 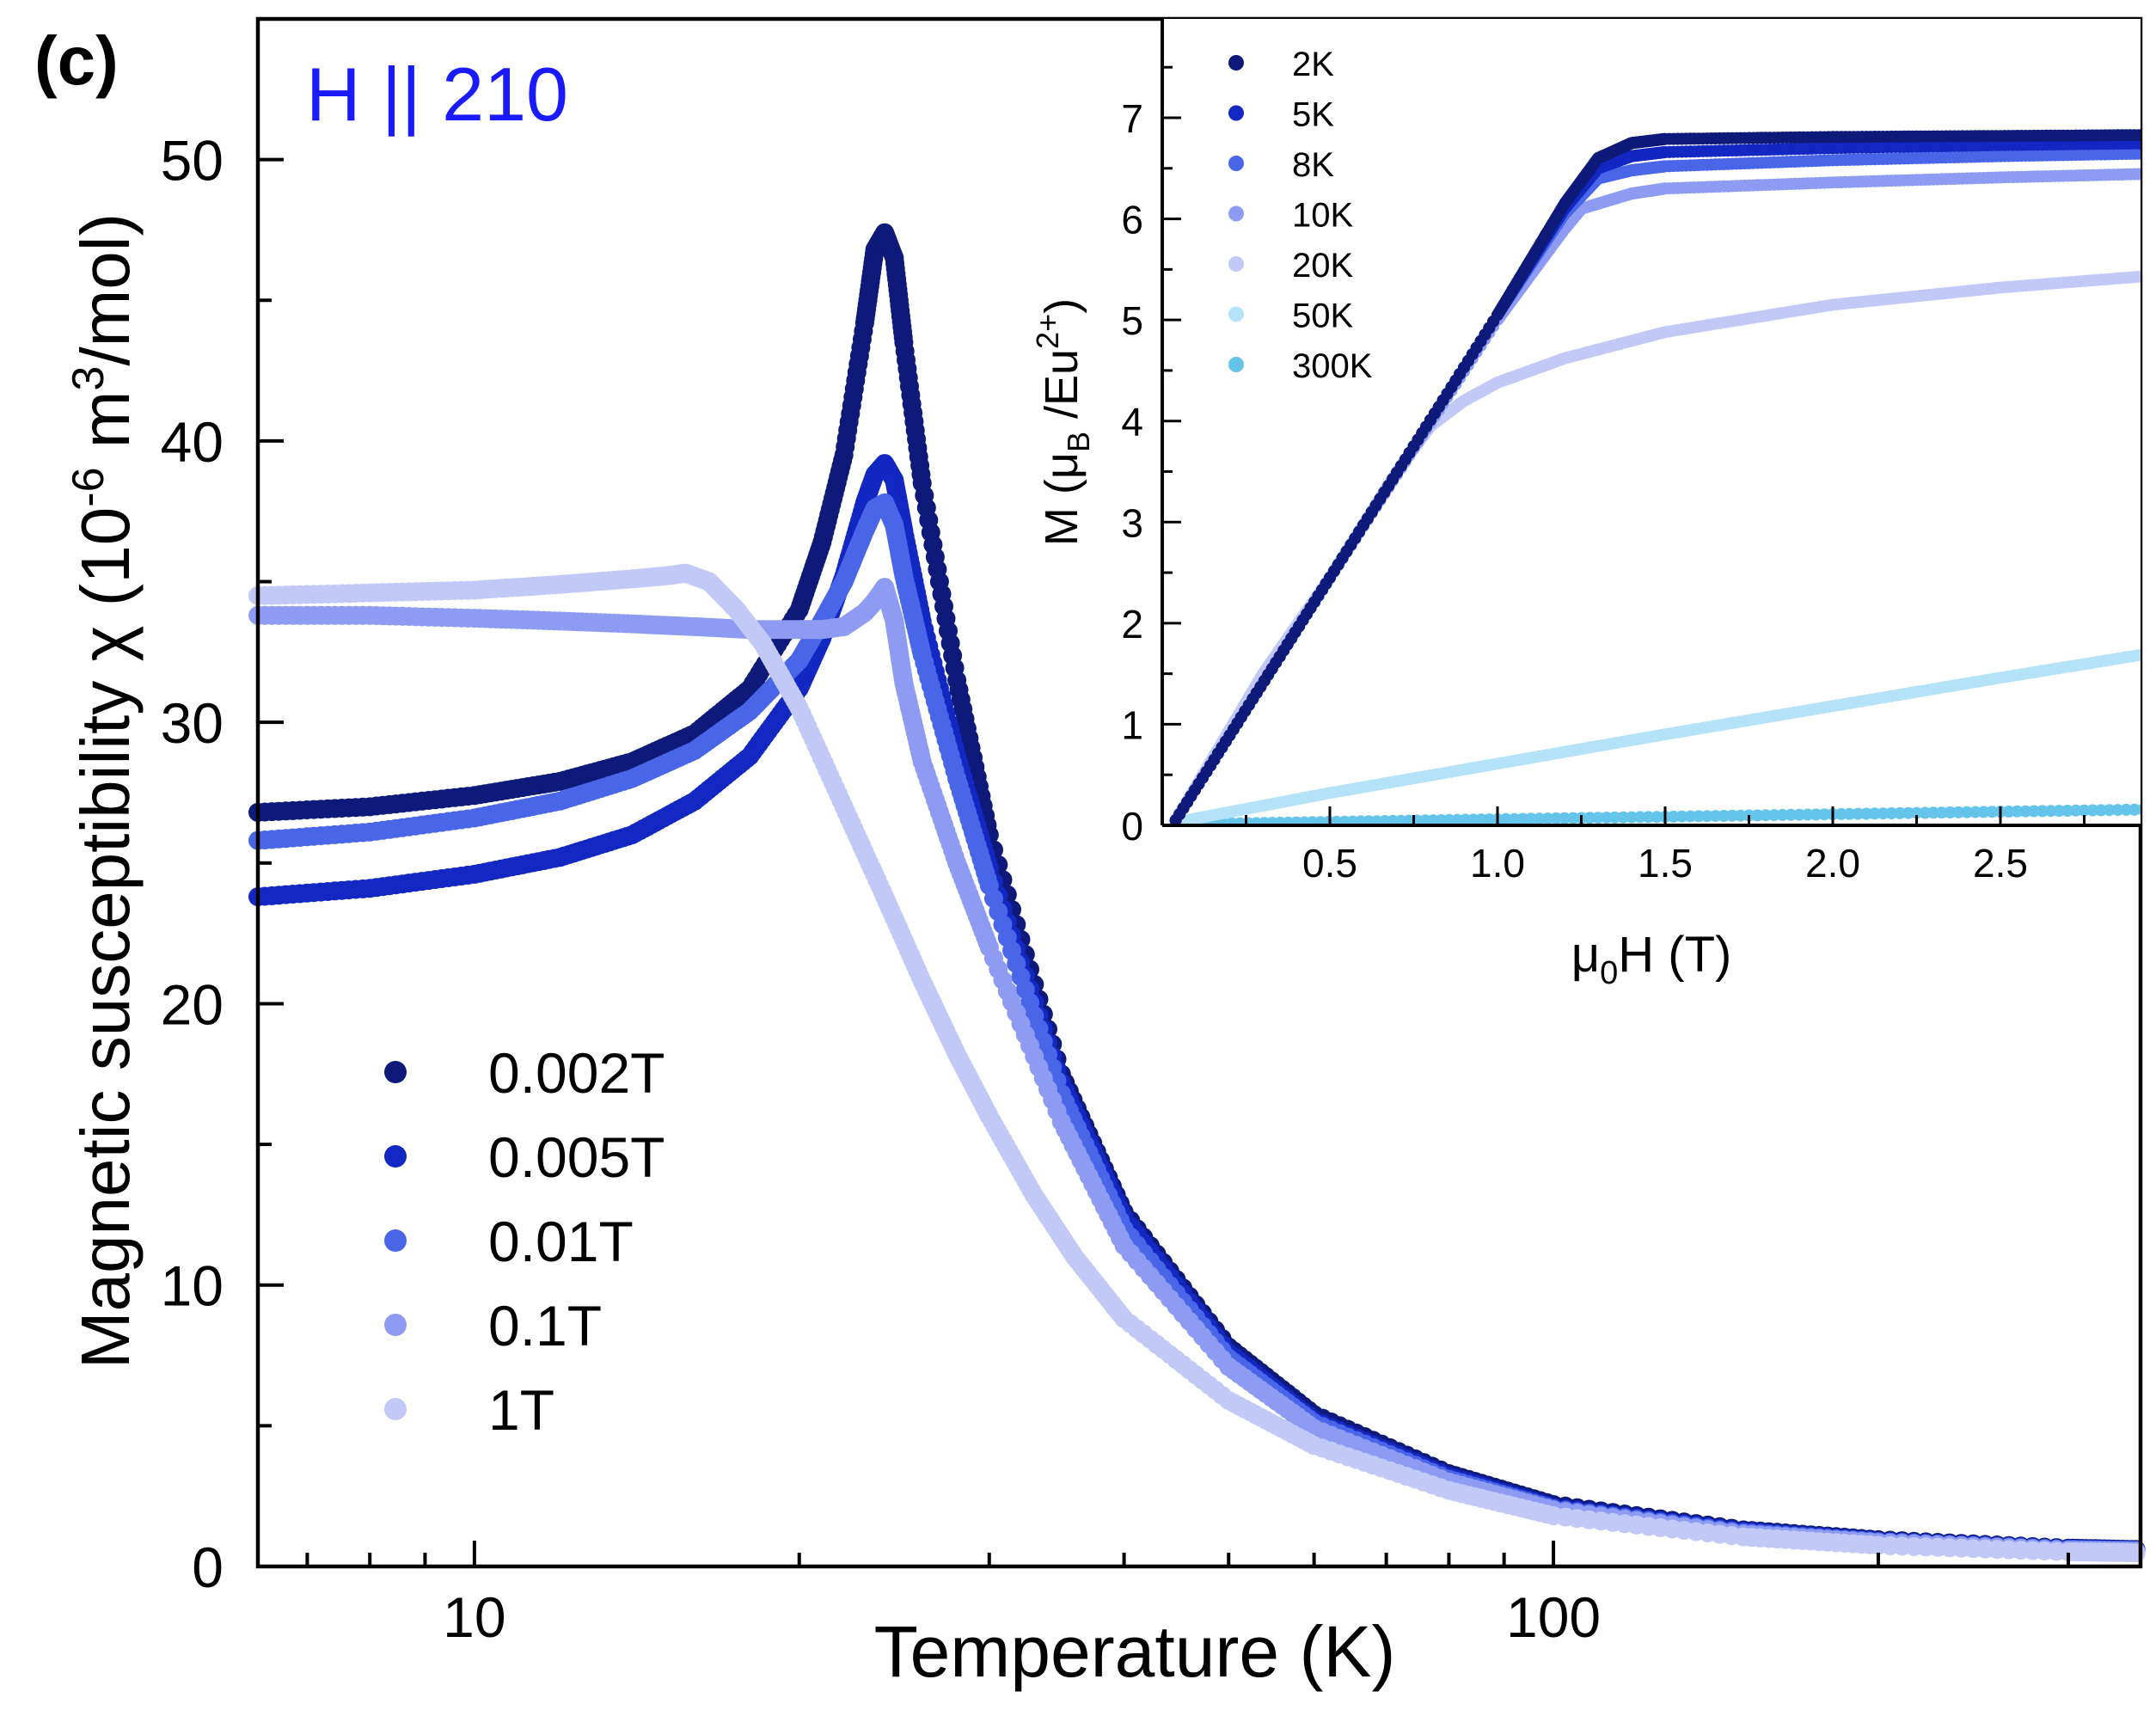 I want to click on inset-legend-item: 300K, so click(x=1300, y=366).